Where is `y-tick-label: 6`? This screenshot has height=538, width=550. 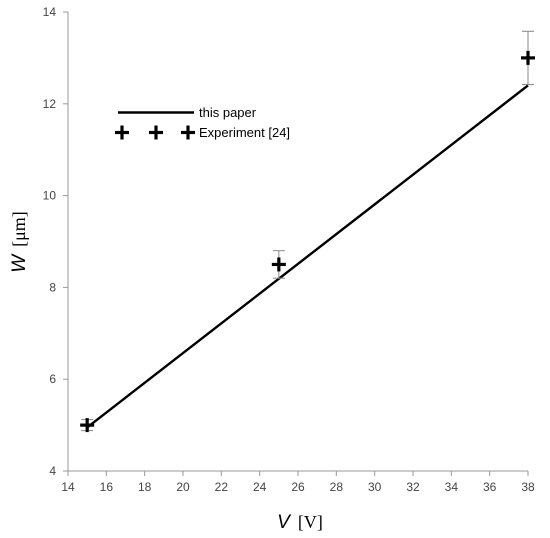 y-tick-label: 6 is located at coordinates (52, 379).